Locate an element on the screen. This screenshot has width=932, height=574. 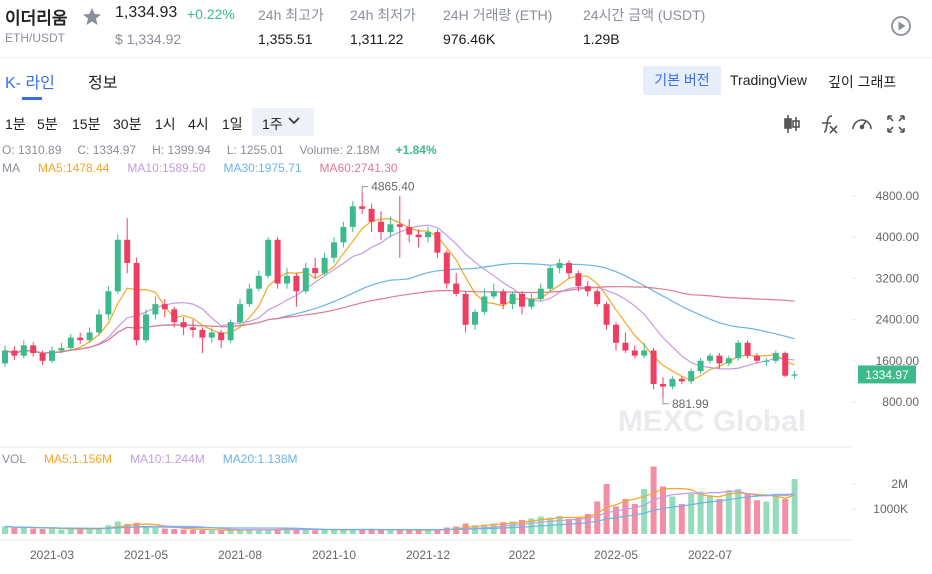
x-tick-label: 2022-07 is located at coordinates (710, 555).